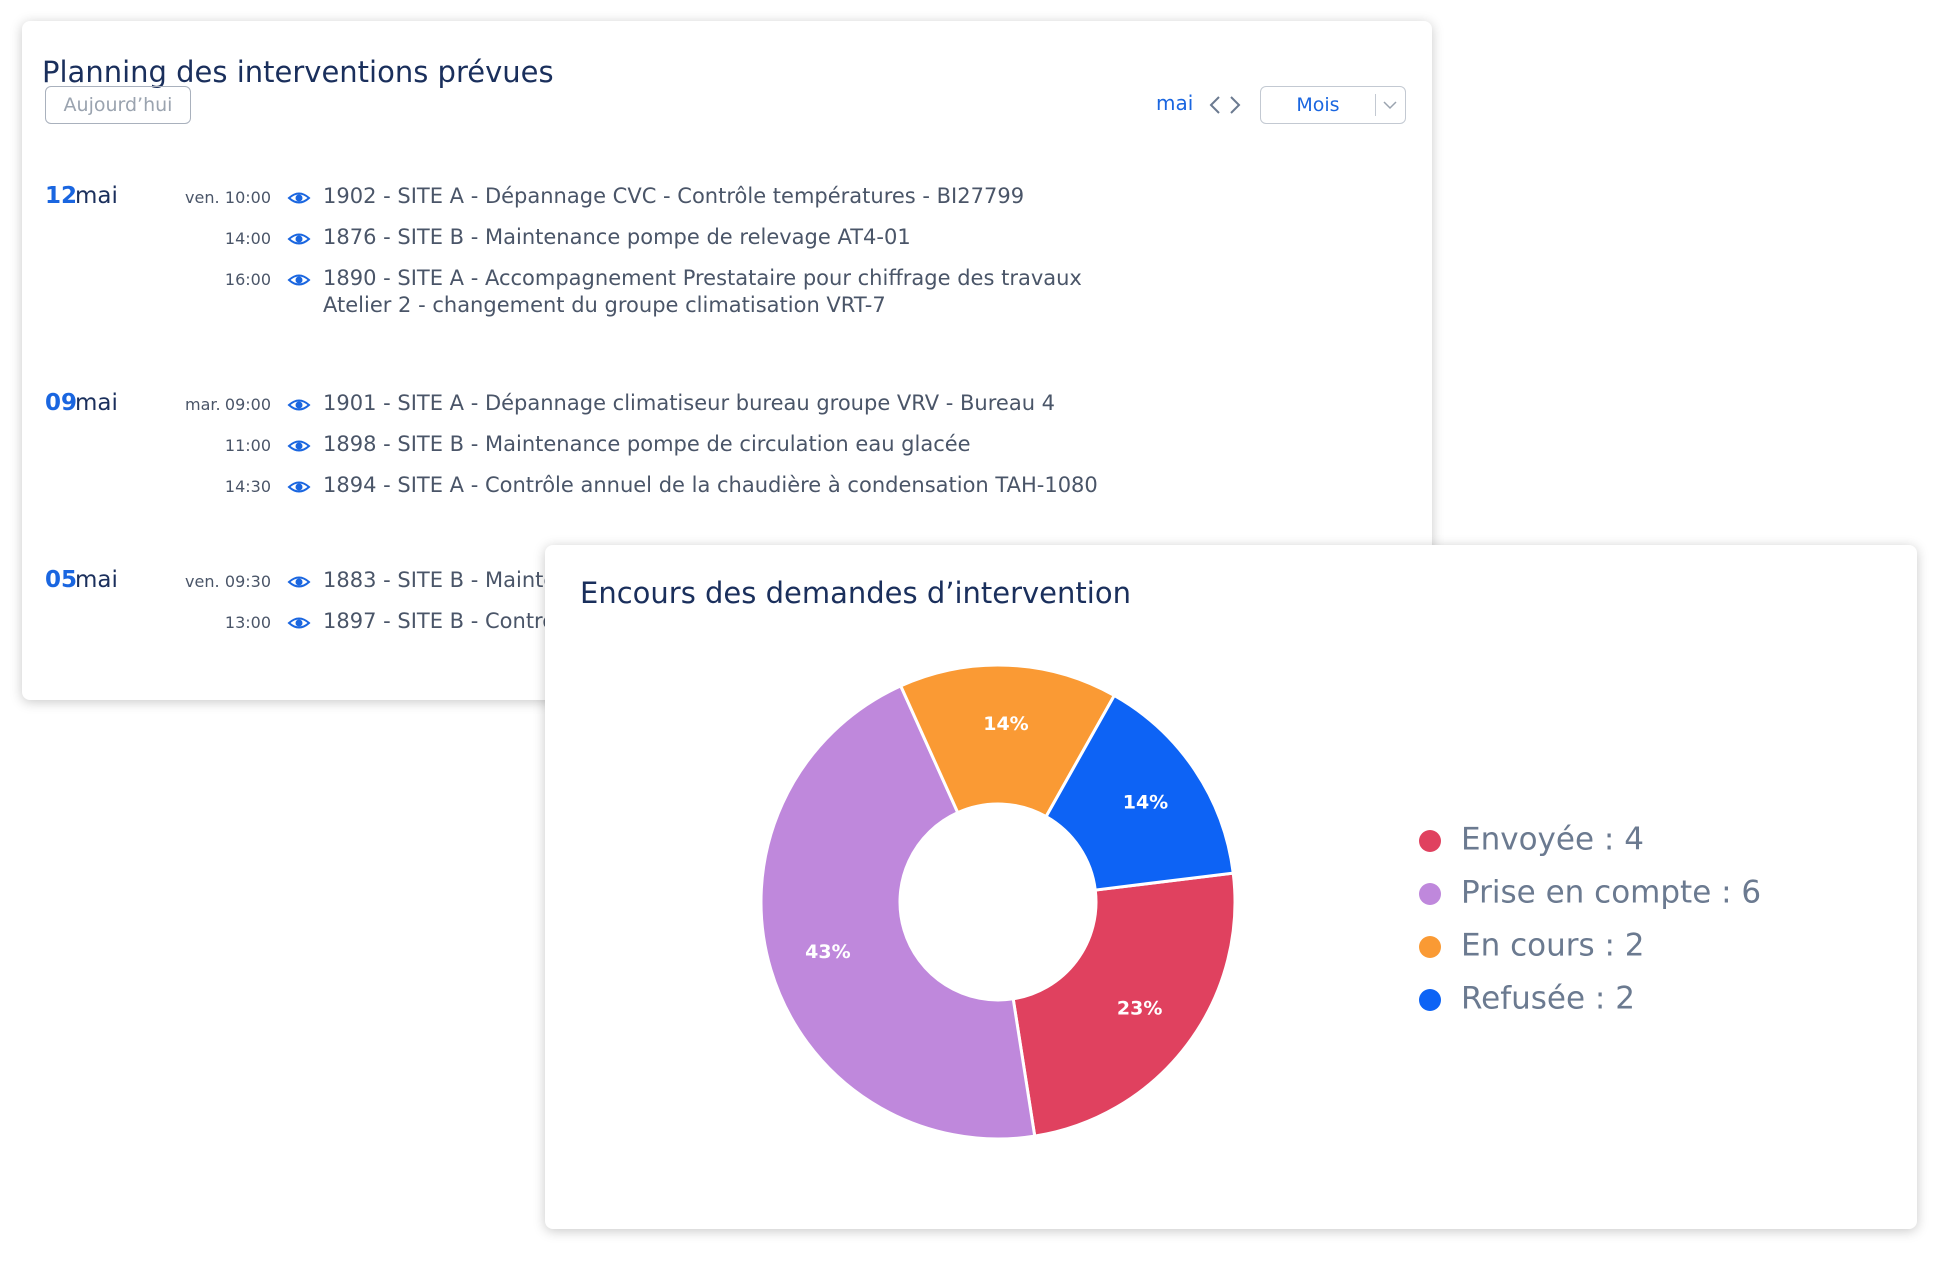  I want to click on planning-title: Planning des interventions prévues, so click(298, 72).